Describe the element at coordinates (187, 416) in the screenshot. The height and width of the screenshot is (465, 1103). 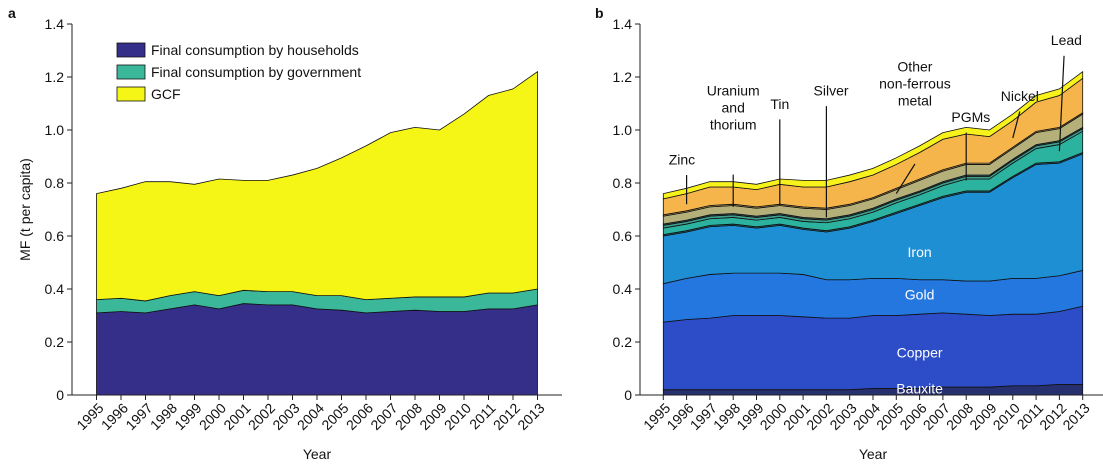
I see `x-tick-label: 1999` at that location.